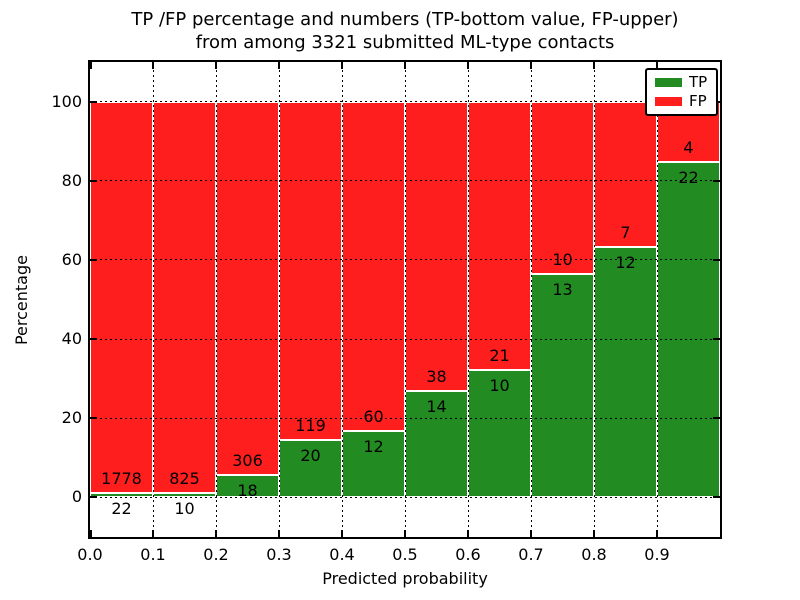 Image resolution: width=800 pixels, height=600 pixels. Describe the element at coordinates (531, 554) in the screenshot. I see `x-tick-label: 0.7` at that location.